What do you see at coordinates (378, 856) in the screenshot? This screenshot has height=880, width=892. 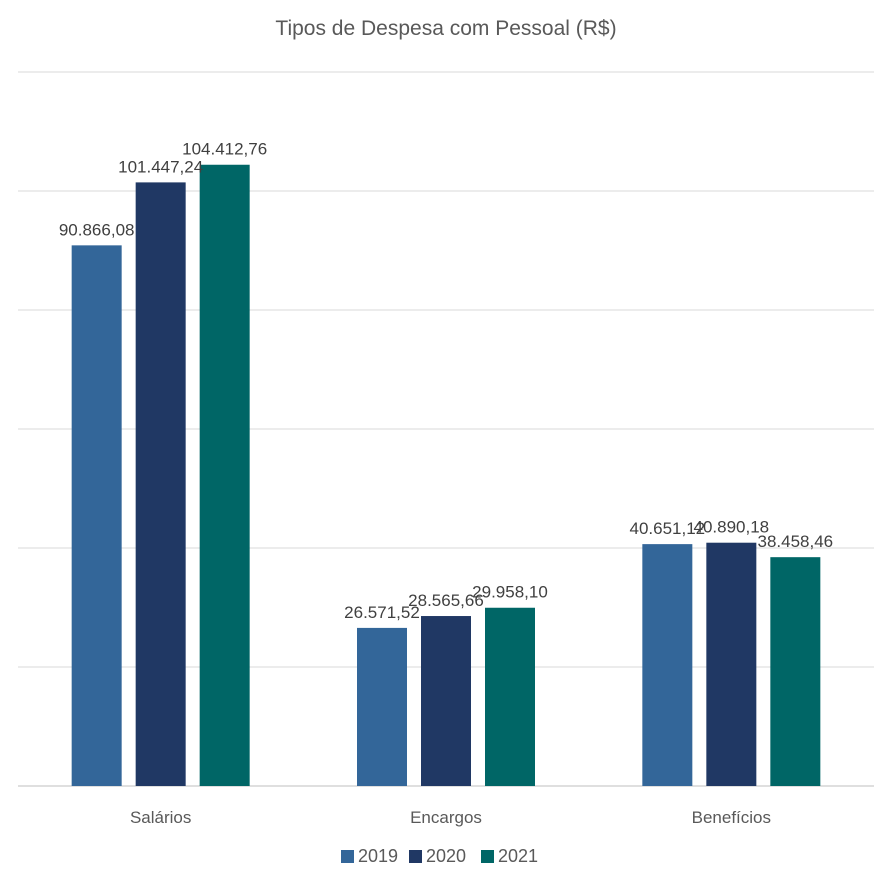 I see `legend-label: 2019` at bounding box center [378, 856].